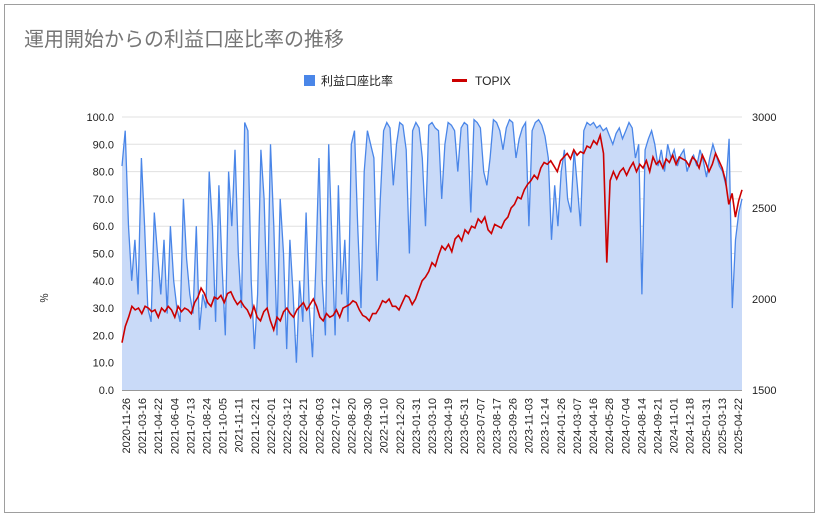 Image resolution: width=821 pixels, height=519 pixels. What do you see at coordinates (103, 364) in the screenshot?
I see `left-tick-label: 10.0` at bounding box center [103, 364].